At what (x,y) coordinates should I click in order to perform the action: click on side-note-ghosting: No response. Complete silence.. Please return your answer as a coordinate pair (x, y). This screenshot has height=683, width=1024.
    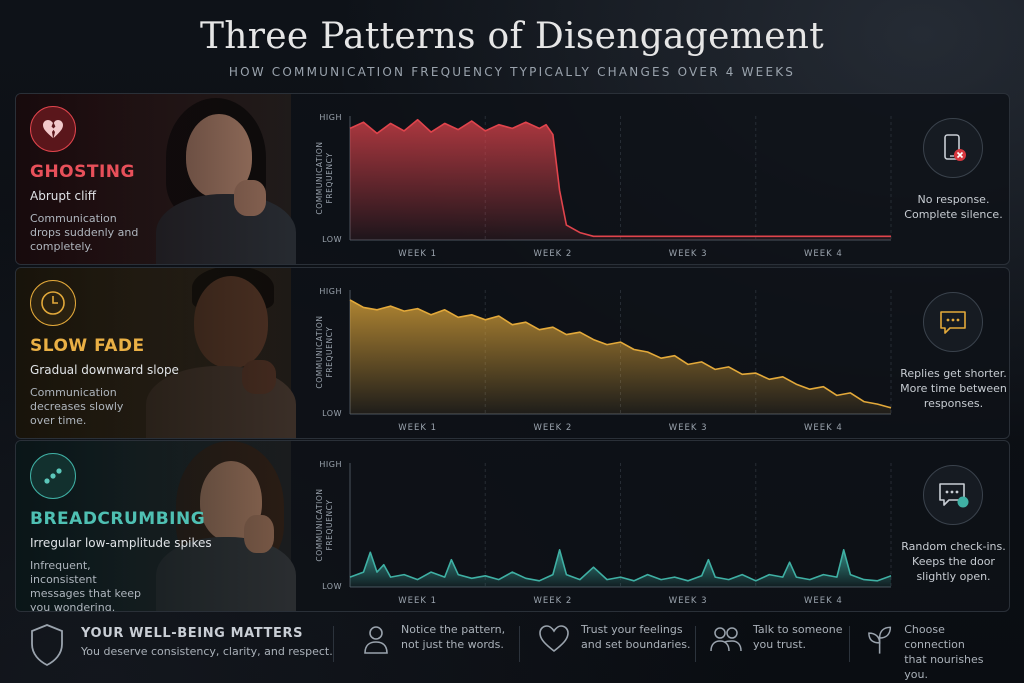
    Looking at the image, I should click on (952, 179).